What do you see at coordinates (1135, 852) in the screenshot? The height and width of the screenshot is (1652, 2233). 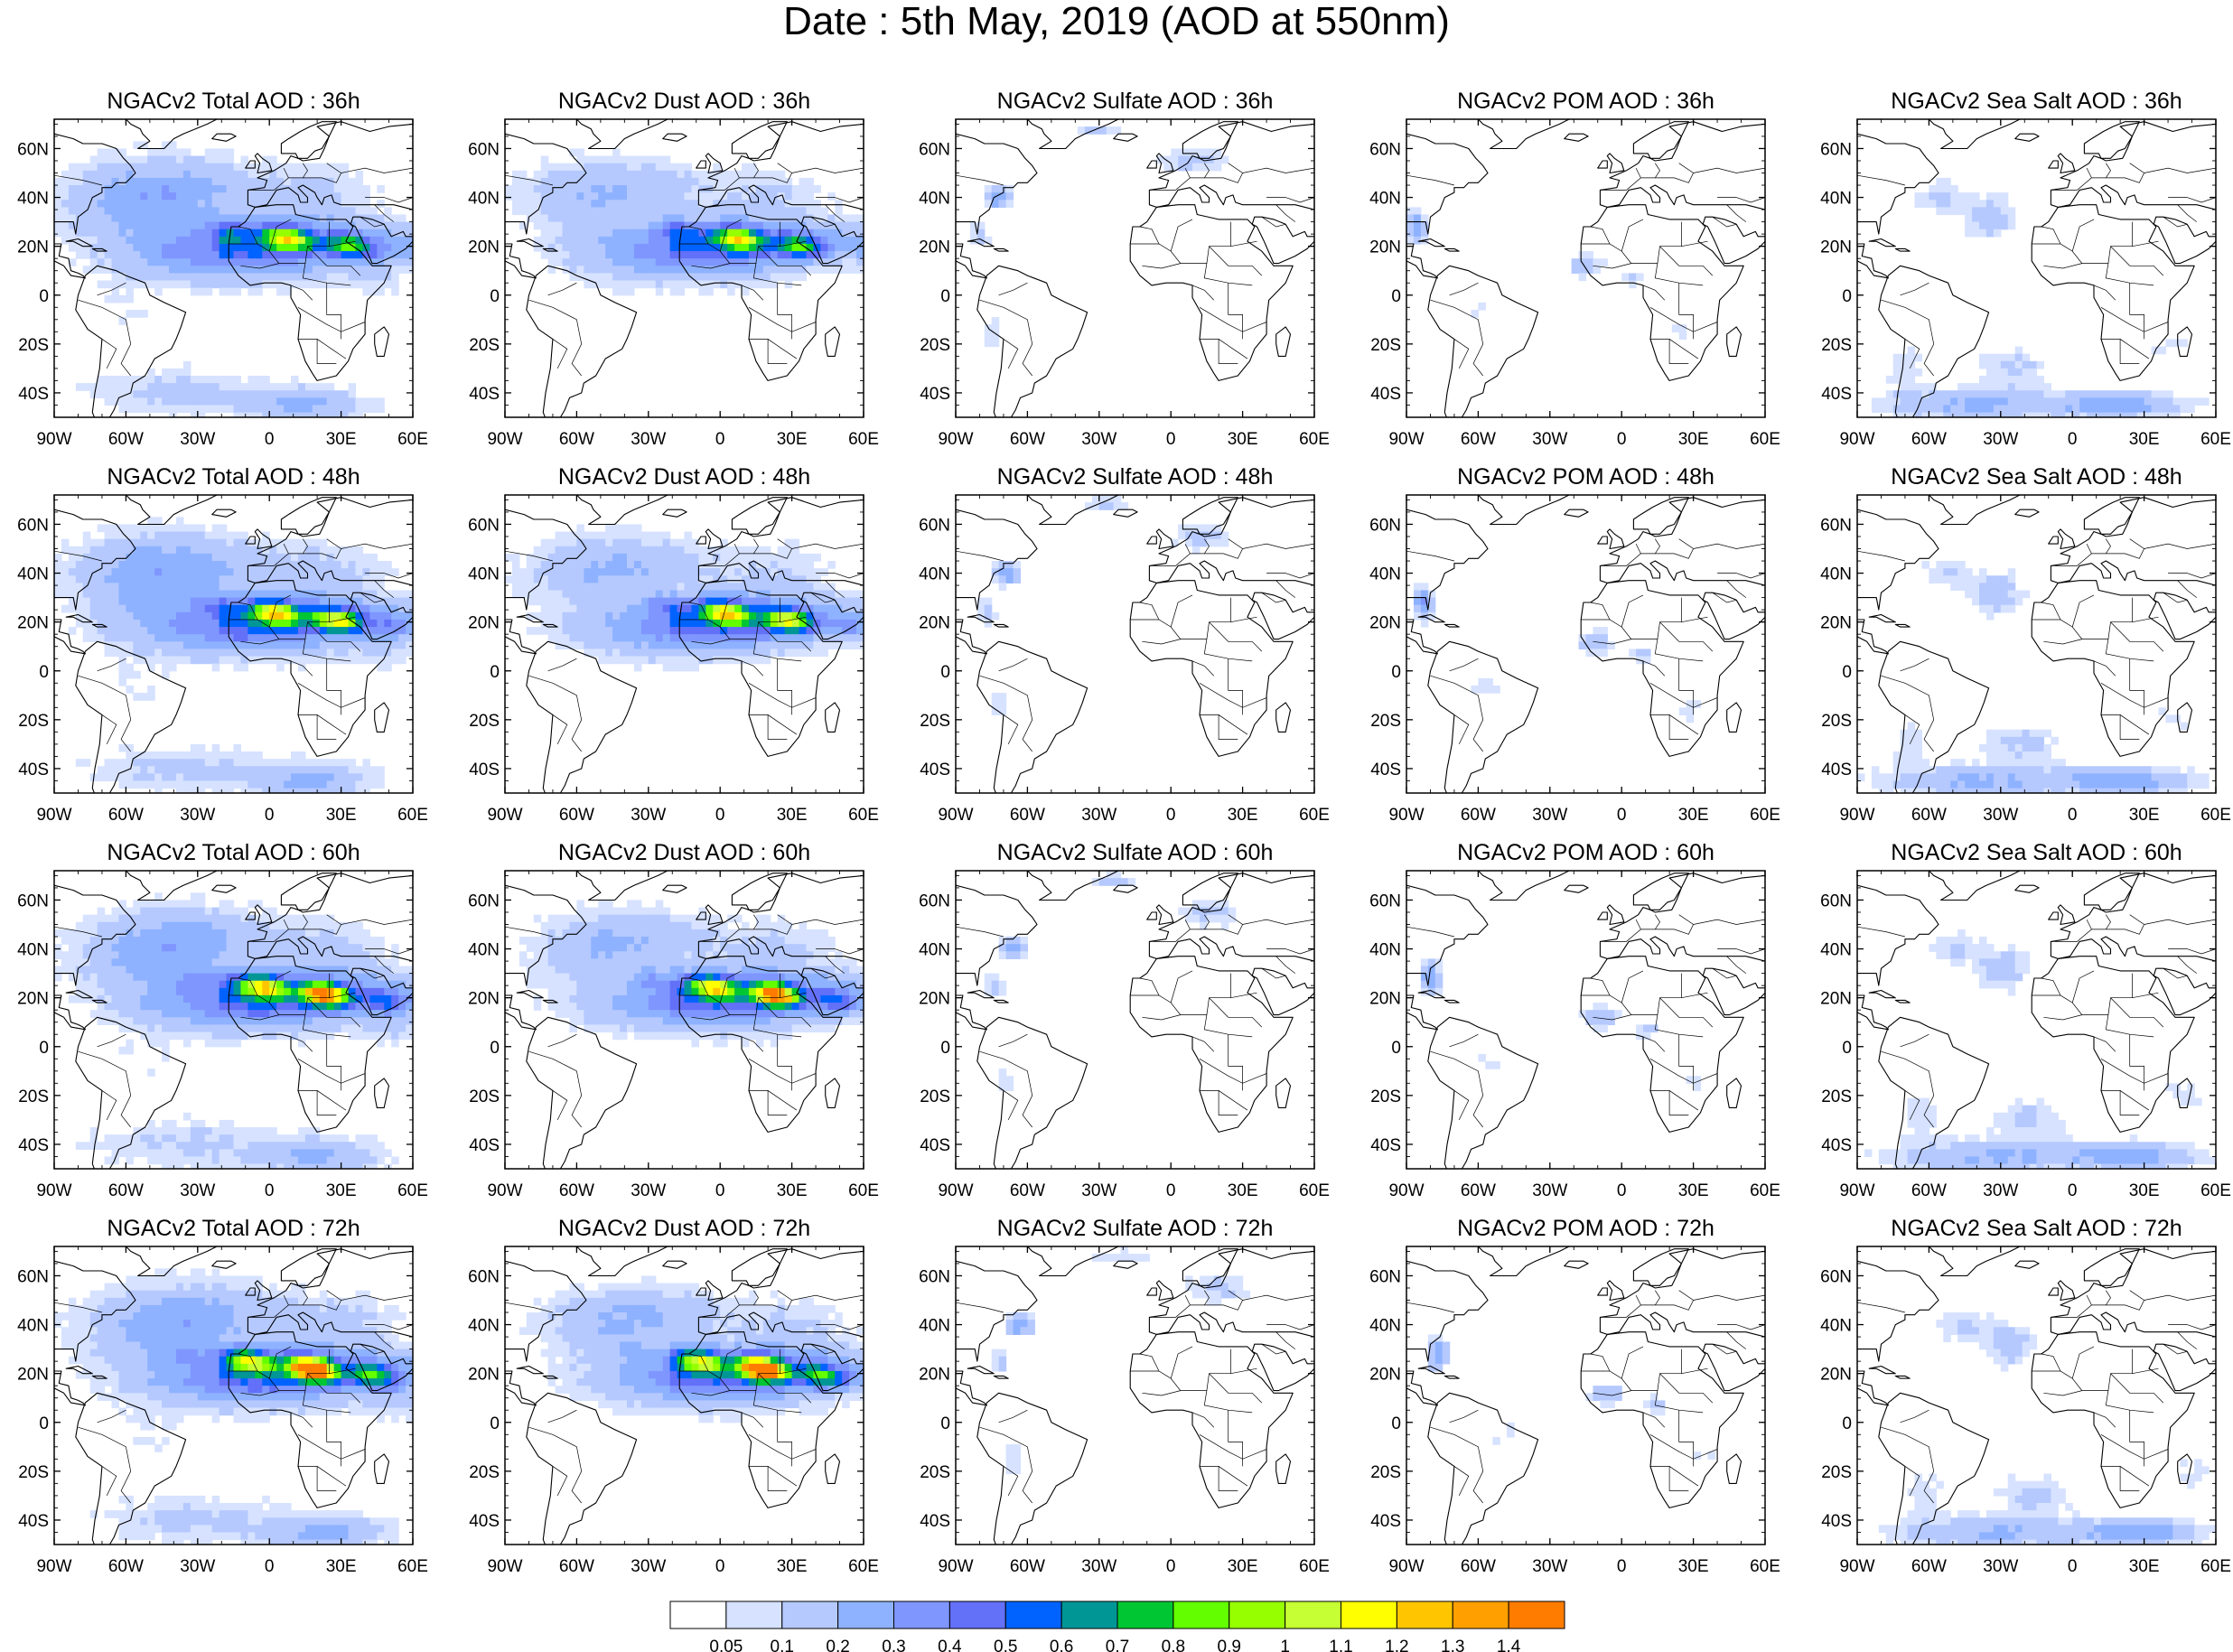 I see `panel-title: NGACv2 Sulfate AOD : 60h` at bounding box center [1135, 852].